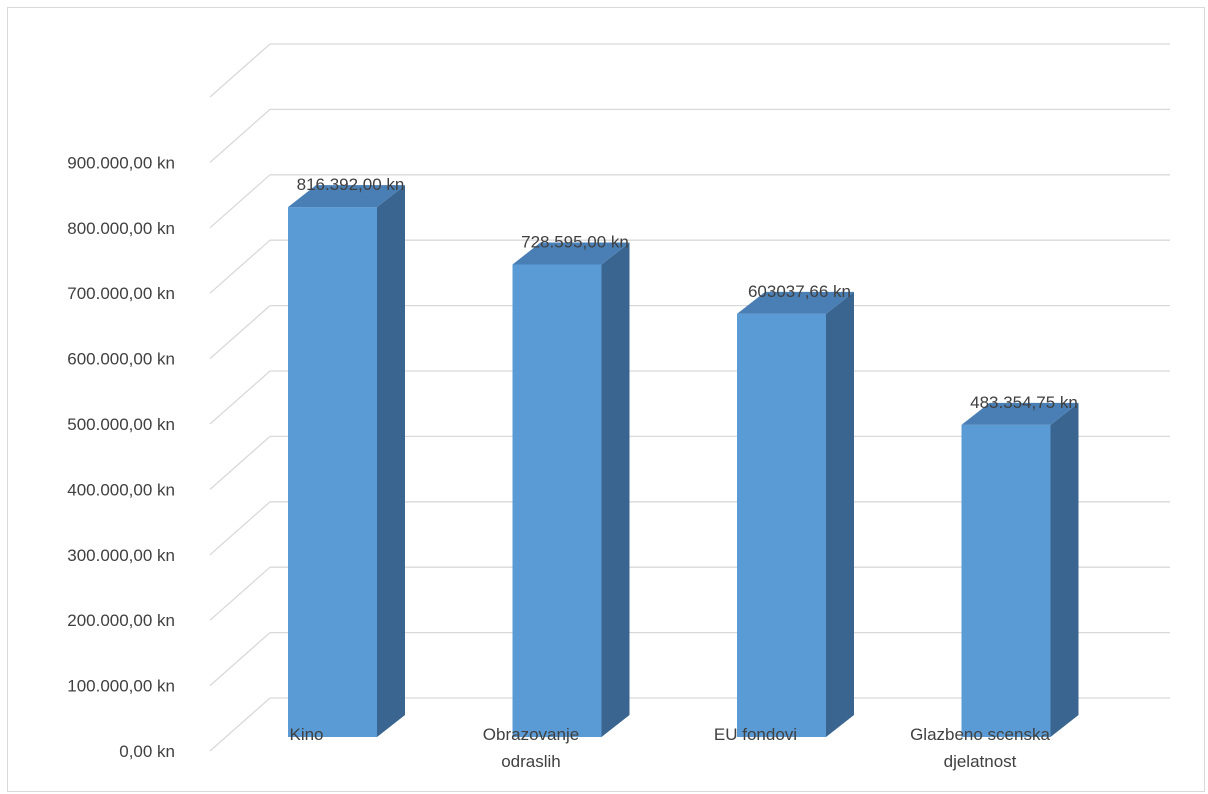 This screenshot has height=794, width=1208. What do you see at coordinates (531, 761) in the screenshot?
I see `category-label: odraslih` at bounding box center [531, 761].